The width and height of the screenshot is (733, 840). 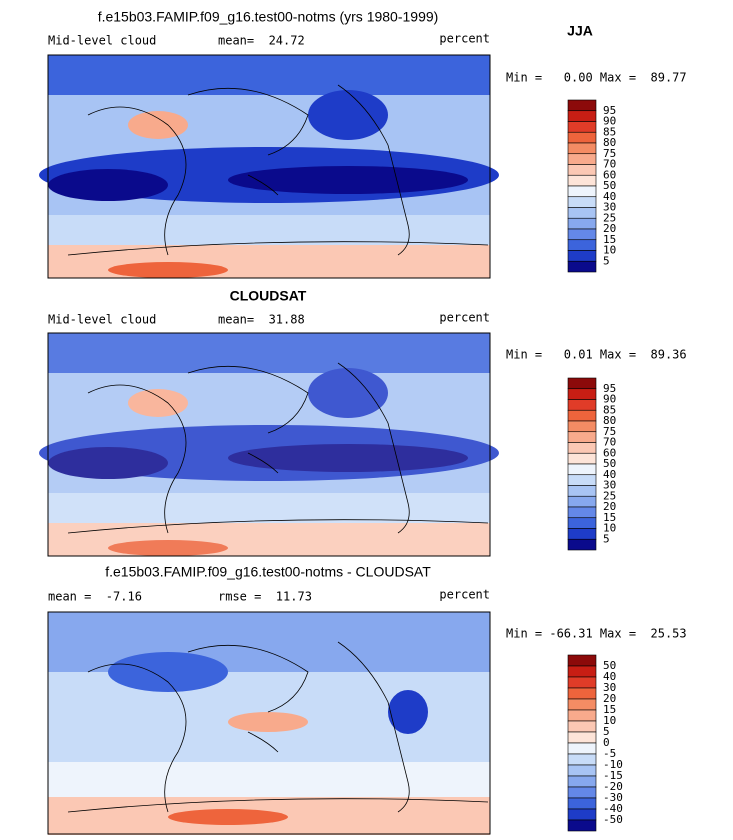 I want to click on colorbar-label: 0, so click(x=606, y=742).